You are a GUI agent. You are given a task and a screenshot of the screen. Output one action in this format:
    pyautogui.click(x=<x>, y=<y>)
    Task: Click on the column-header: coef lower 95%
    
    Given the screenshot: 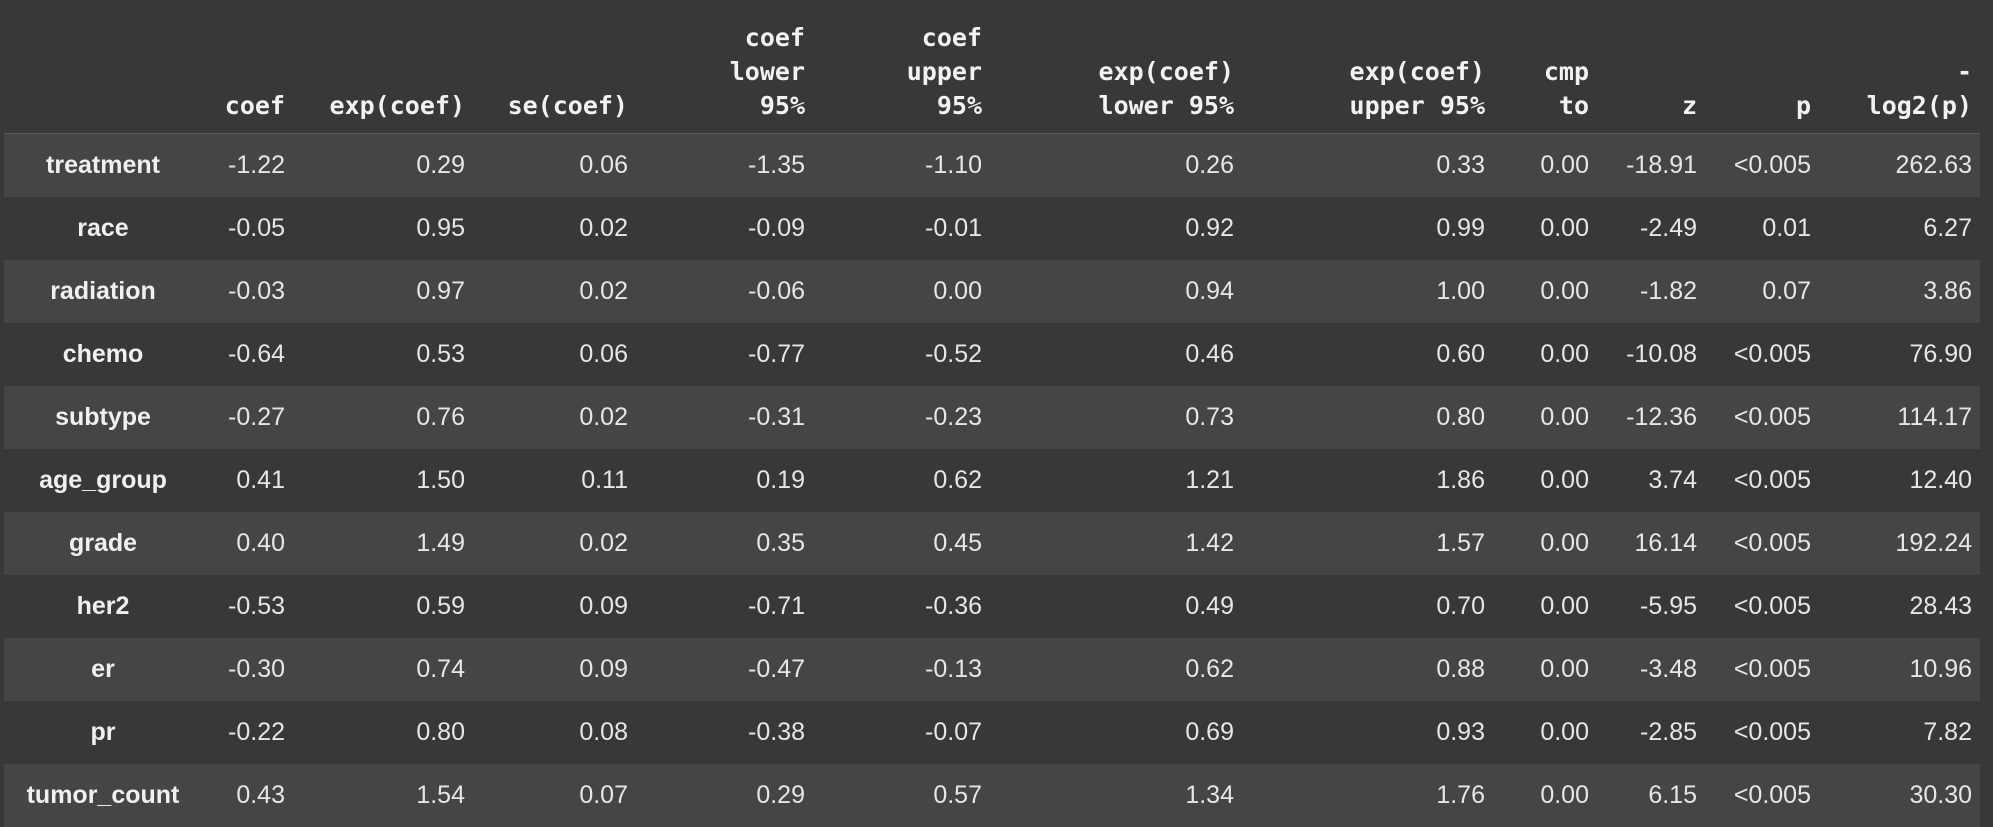 What is the action you would take?
    pyautogui.click(x=724, y=67)
    